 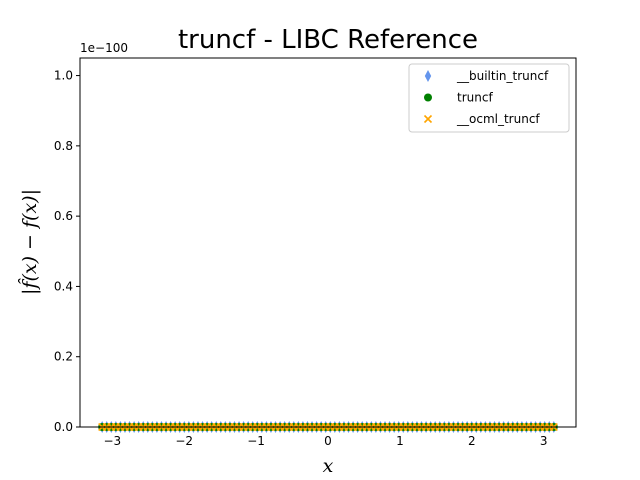 I want to click on legend-label: __ocml_truncf, so click(x=498, y=119).